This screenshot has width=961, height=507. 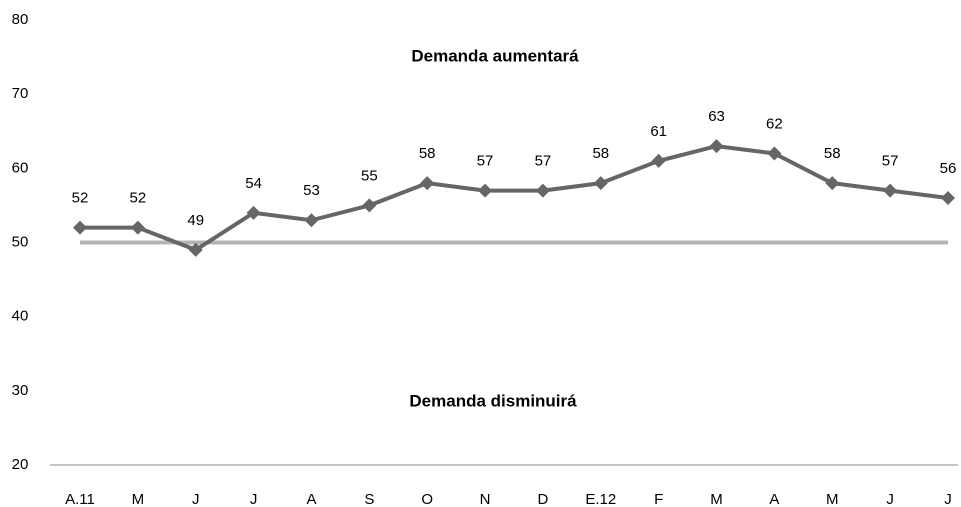 What do you see at coordinates (369, 175) in the screenshot?
I see `data-label: 55` at bounding box center [369, 175].